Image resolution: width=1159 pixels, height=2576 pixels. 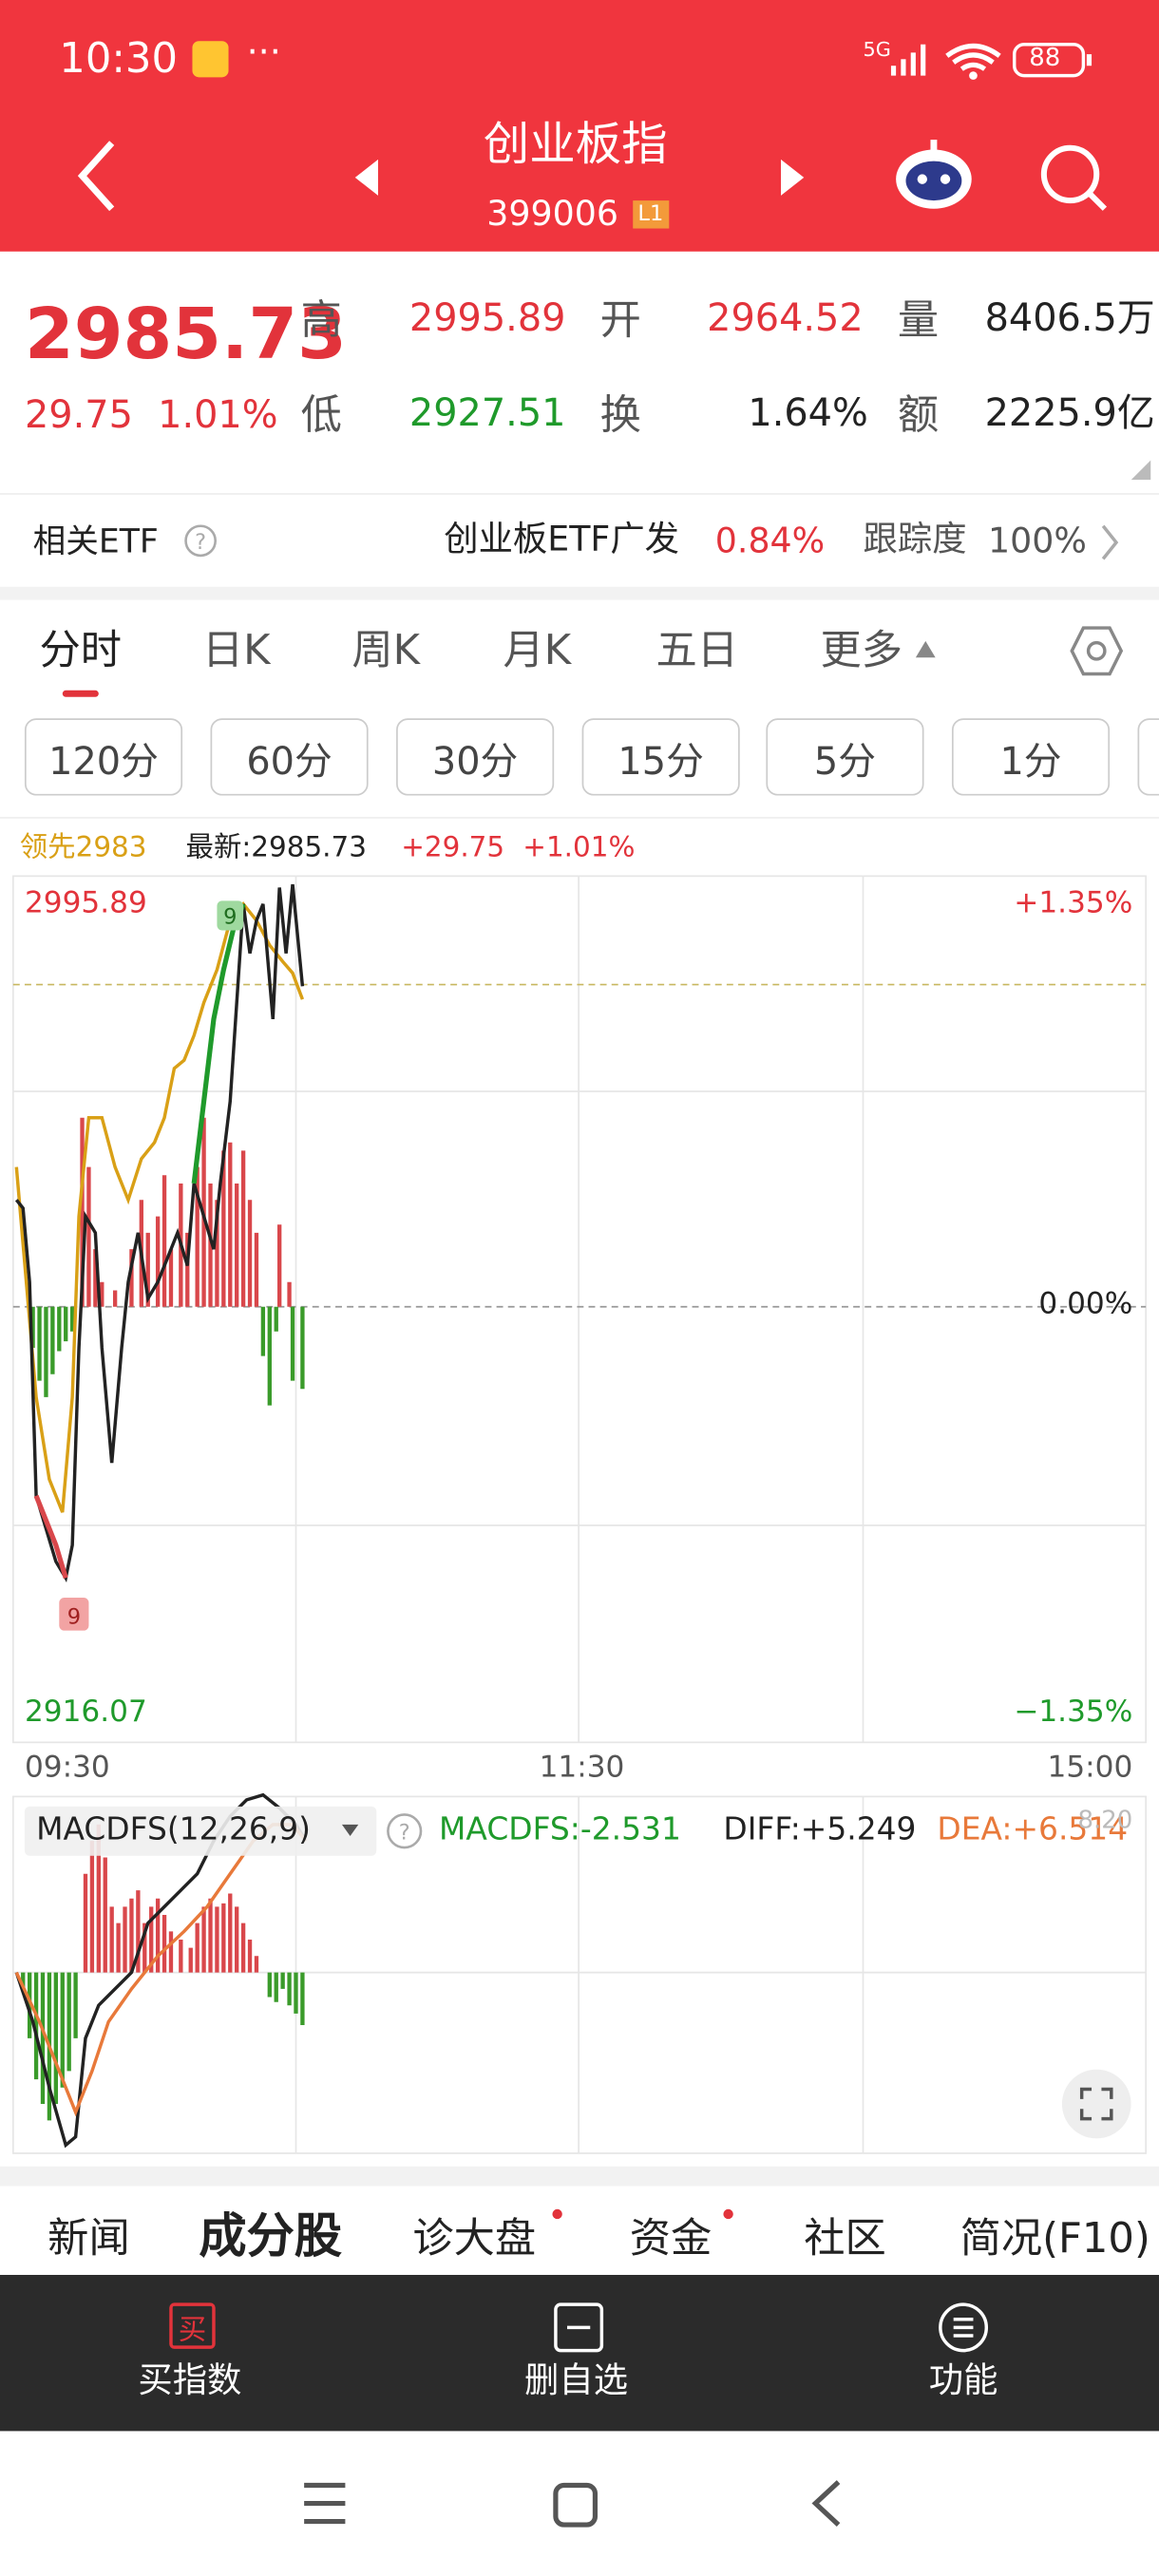 I want to click on header-bg, so click(x=579, y=126).